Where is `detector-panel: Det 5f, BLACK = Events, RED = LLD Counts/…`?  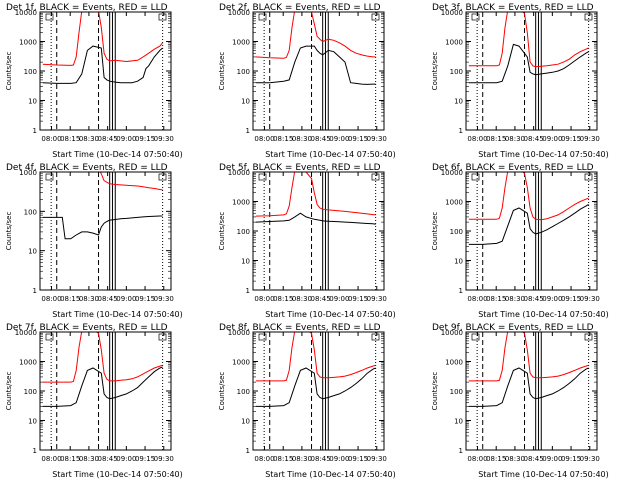
detector-panel: Det 5f, BLACK = Events, RED = LLD Counts/… is located at coordinates (307, 241).